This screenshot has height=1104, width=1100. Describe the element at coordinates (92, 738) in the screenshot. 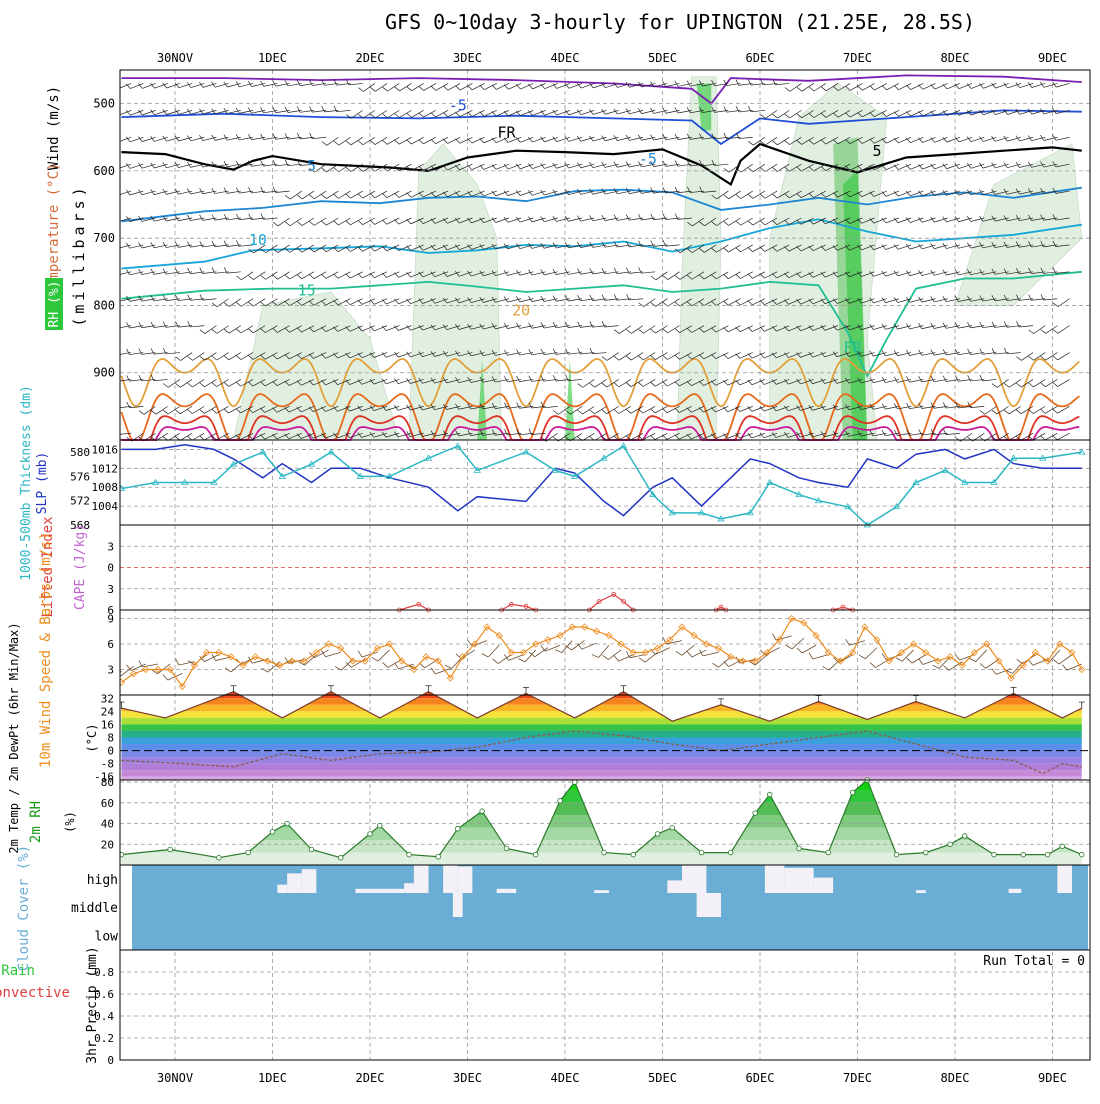

I see `temp-ylabel-2: (°C)` at that location.